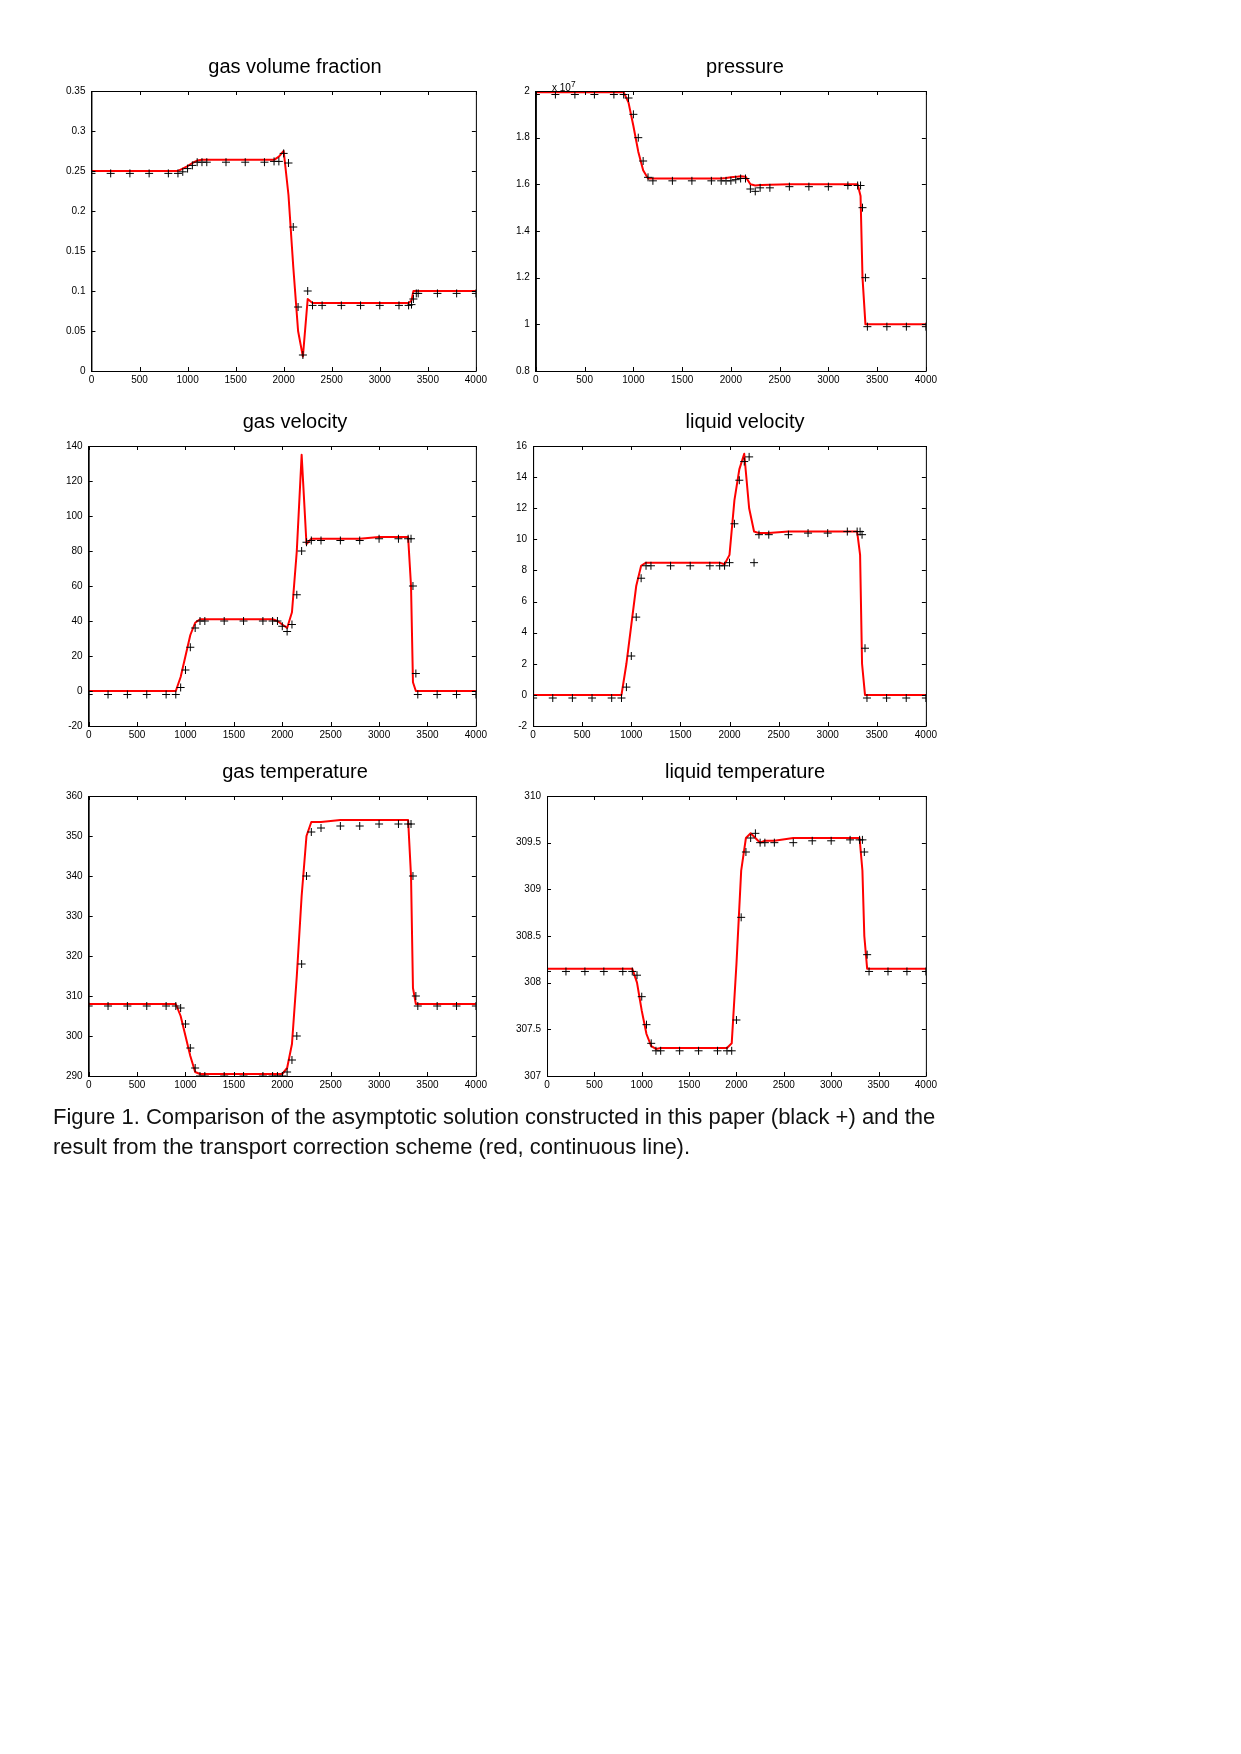 This screenshot has height=1754, width=1241. I want to click on y-tick-label: 14, so click(522, 476).